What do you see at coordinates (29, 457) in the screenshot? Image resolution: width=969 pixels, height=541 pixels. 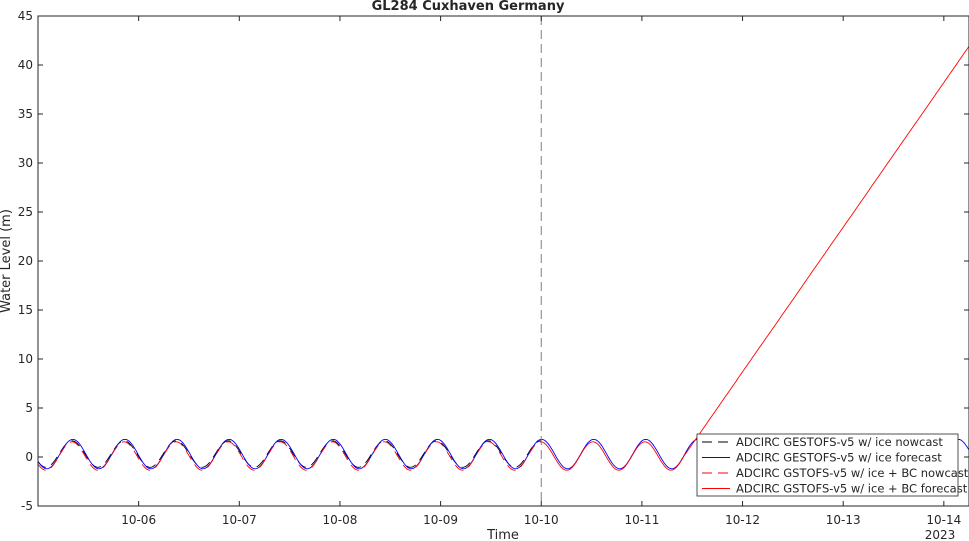 I see `y-tick-label: 0` at bounding box center [29, 457].